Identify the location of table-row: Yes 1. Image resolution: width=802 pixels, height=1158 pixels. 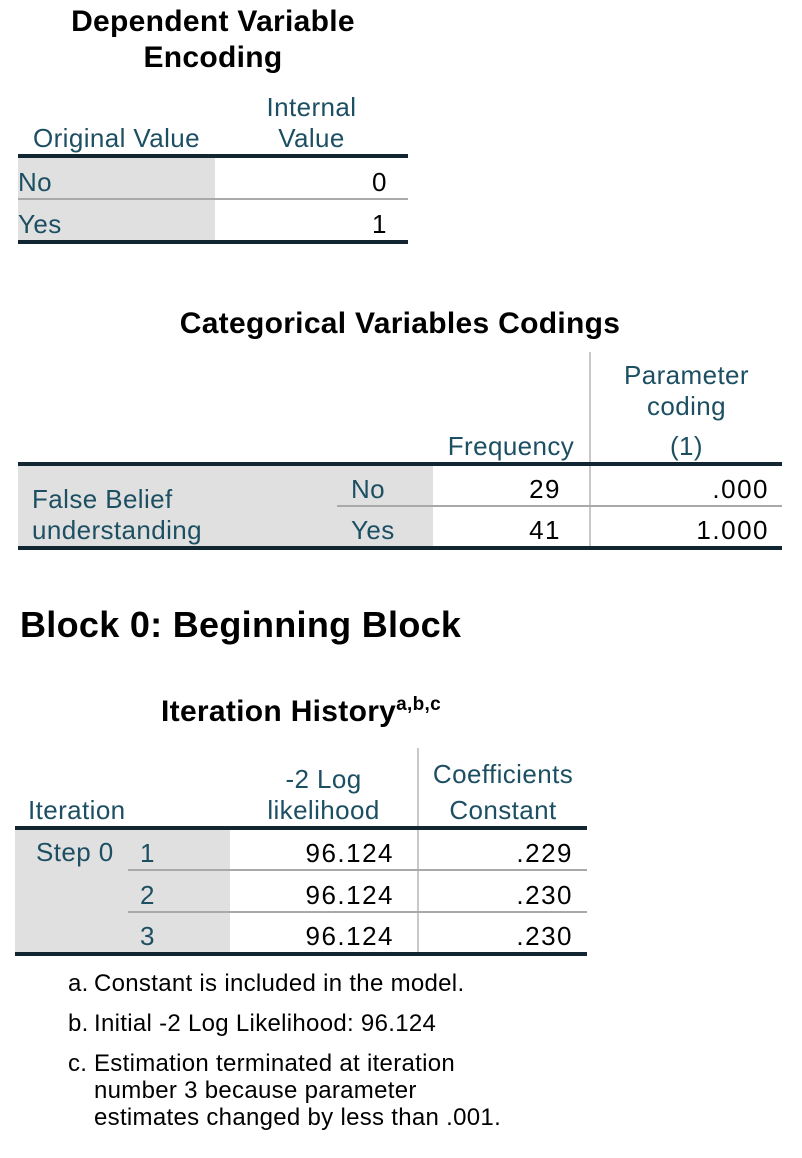
(213, 221).